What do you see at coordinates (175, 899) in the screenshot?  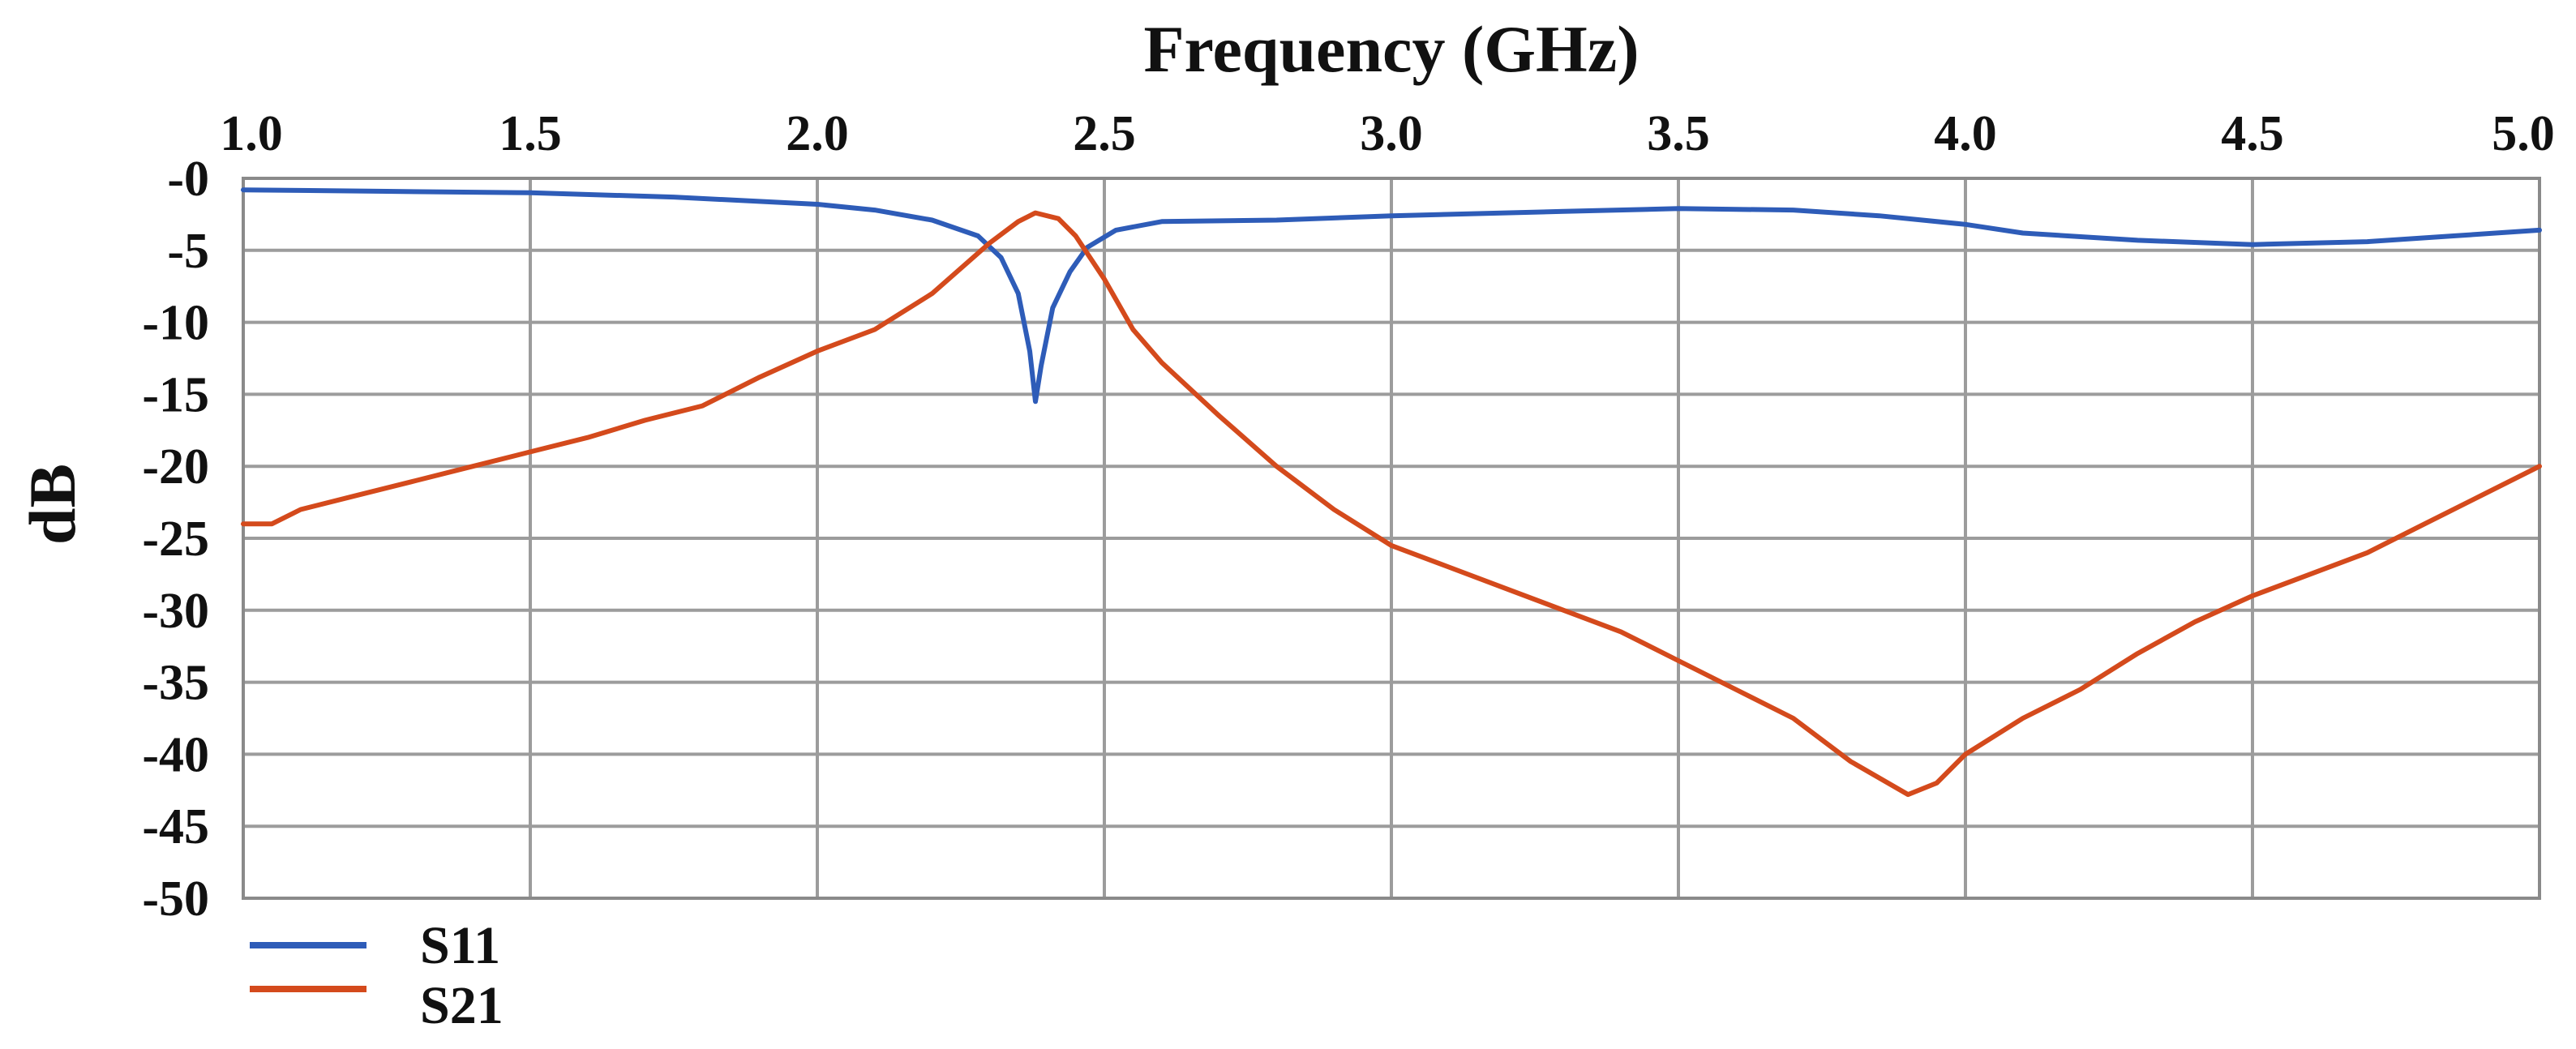 I see `y-tick-label: -50` at bounding box center [175, 899].